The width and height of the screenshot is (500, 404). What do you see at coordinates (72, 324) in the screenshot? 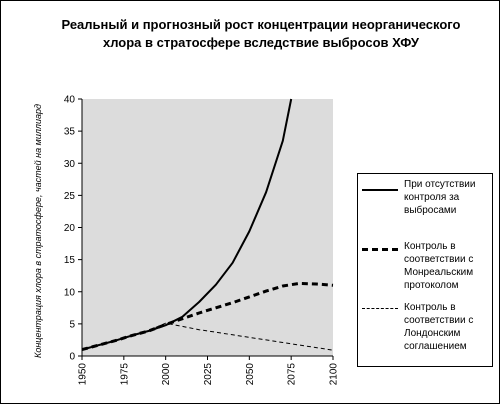
I see `y-tick-label: 5` at bounding box center [72, 324].